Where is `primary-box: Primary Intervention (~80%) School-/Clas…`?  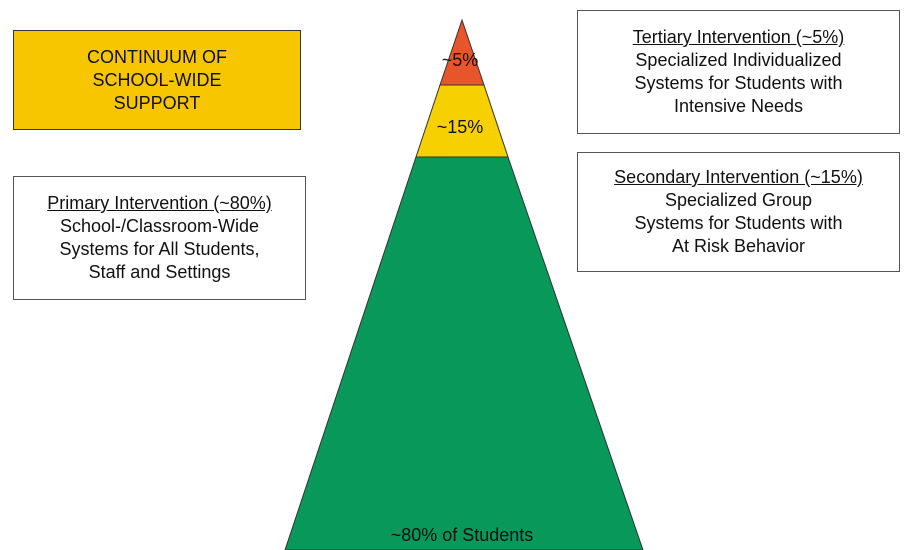
primary-box: Primary Intervention (~80%) School-/Clas… is located at coordinates (159, 238).